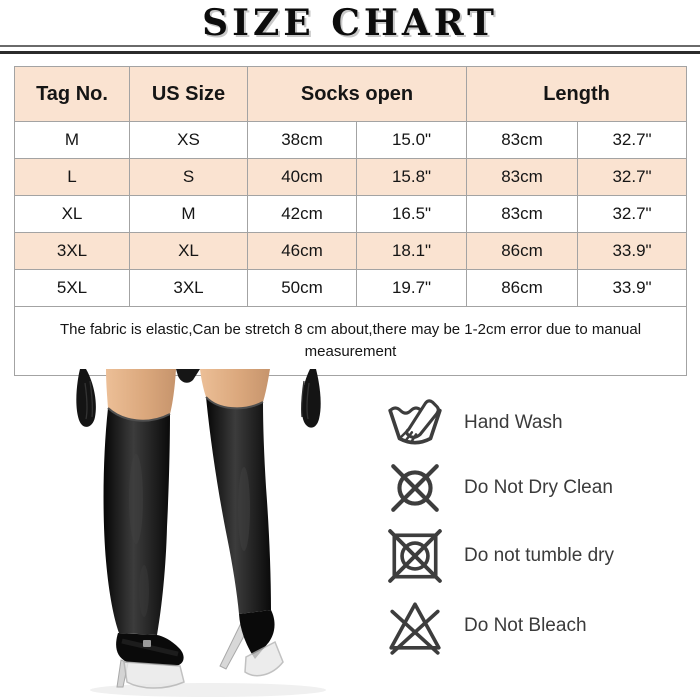 The width and height of the screenshot is (700, 700). I want to click on do-not-dry-clean-icon, so click(415, 488).